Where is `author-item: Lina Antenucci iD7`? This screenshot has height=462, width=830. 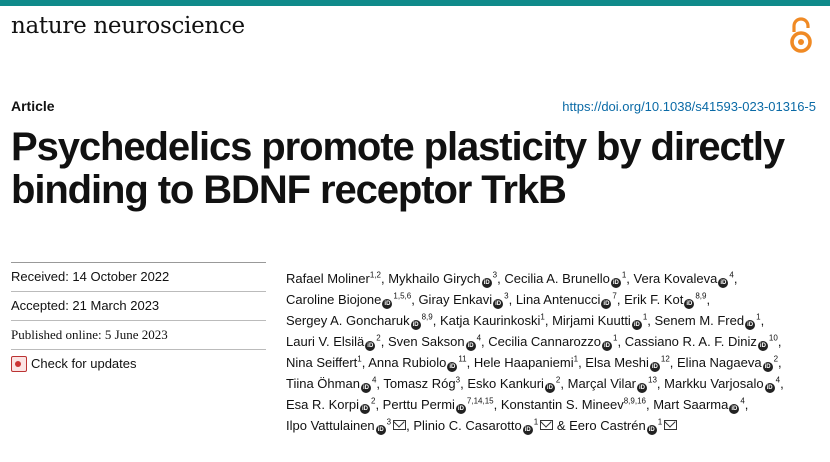
author-item: Lina Antenucci iD7 is located at coordinates (566, 300).